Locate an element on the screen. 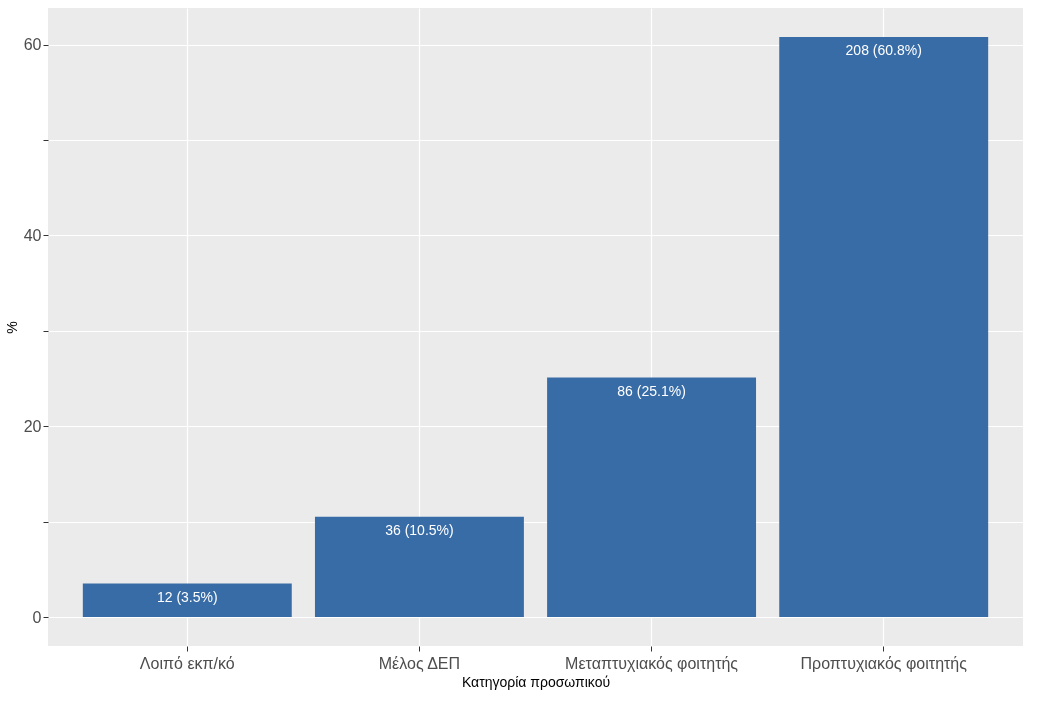 The image size is (1057, 728). data-label: 208 (60.8%) is located at coordinates (883, 50).